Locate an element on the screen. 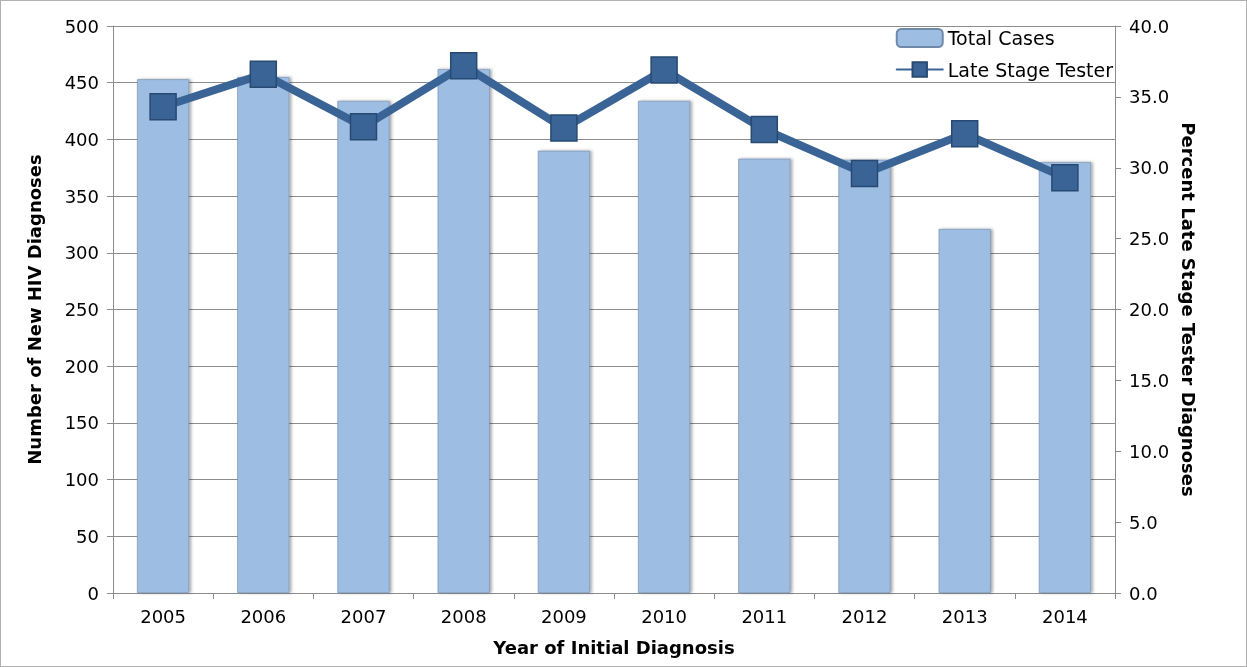 This screenshot has width=1247, height=667. x-tick-label: 2008 is located at coordinates (463, 616).